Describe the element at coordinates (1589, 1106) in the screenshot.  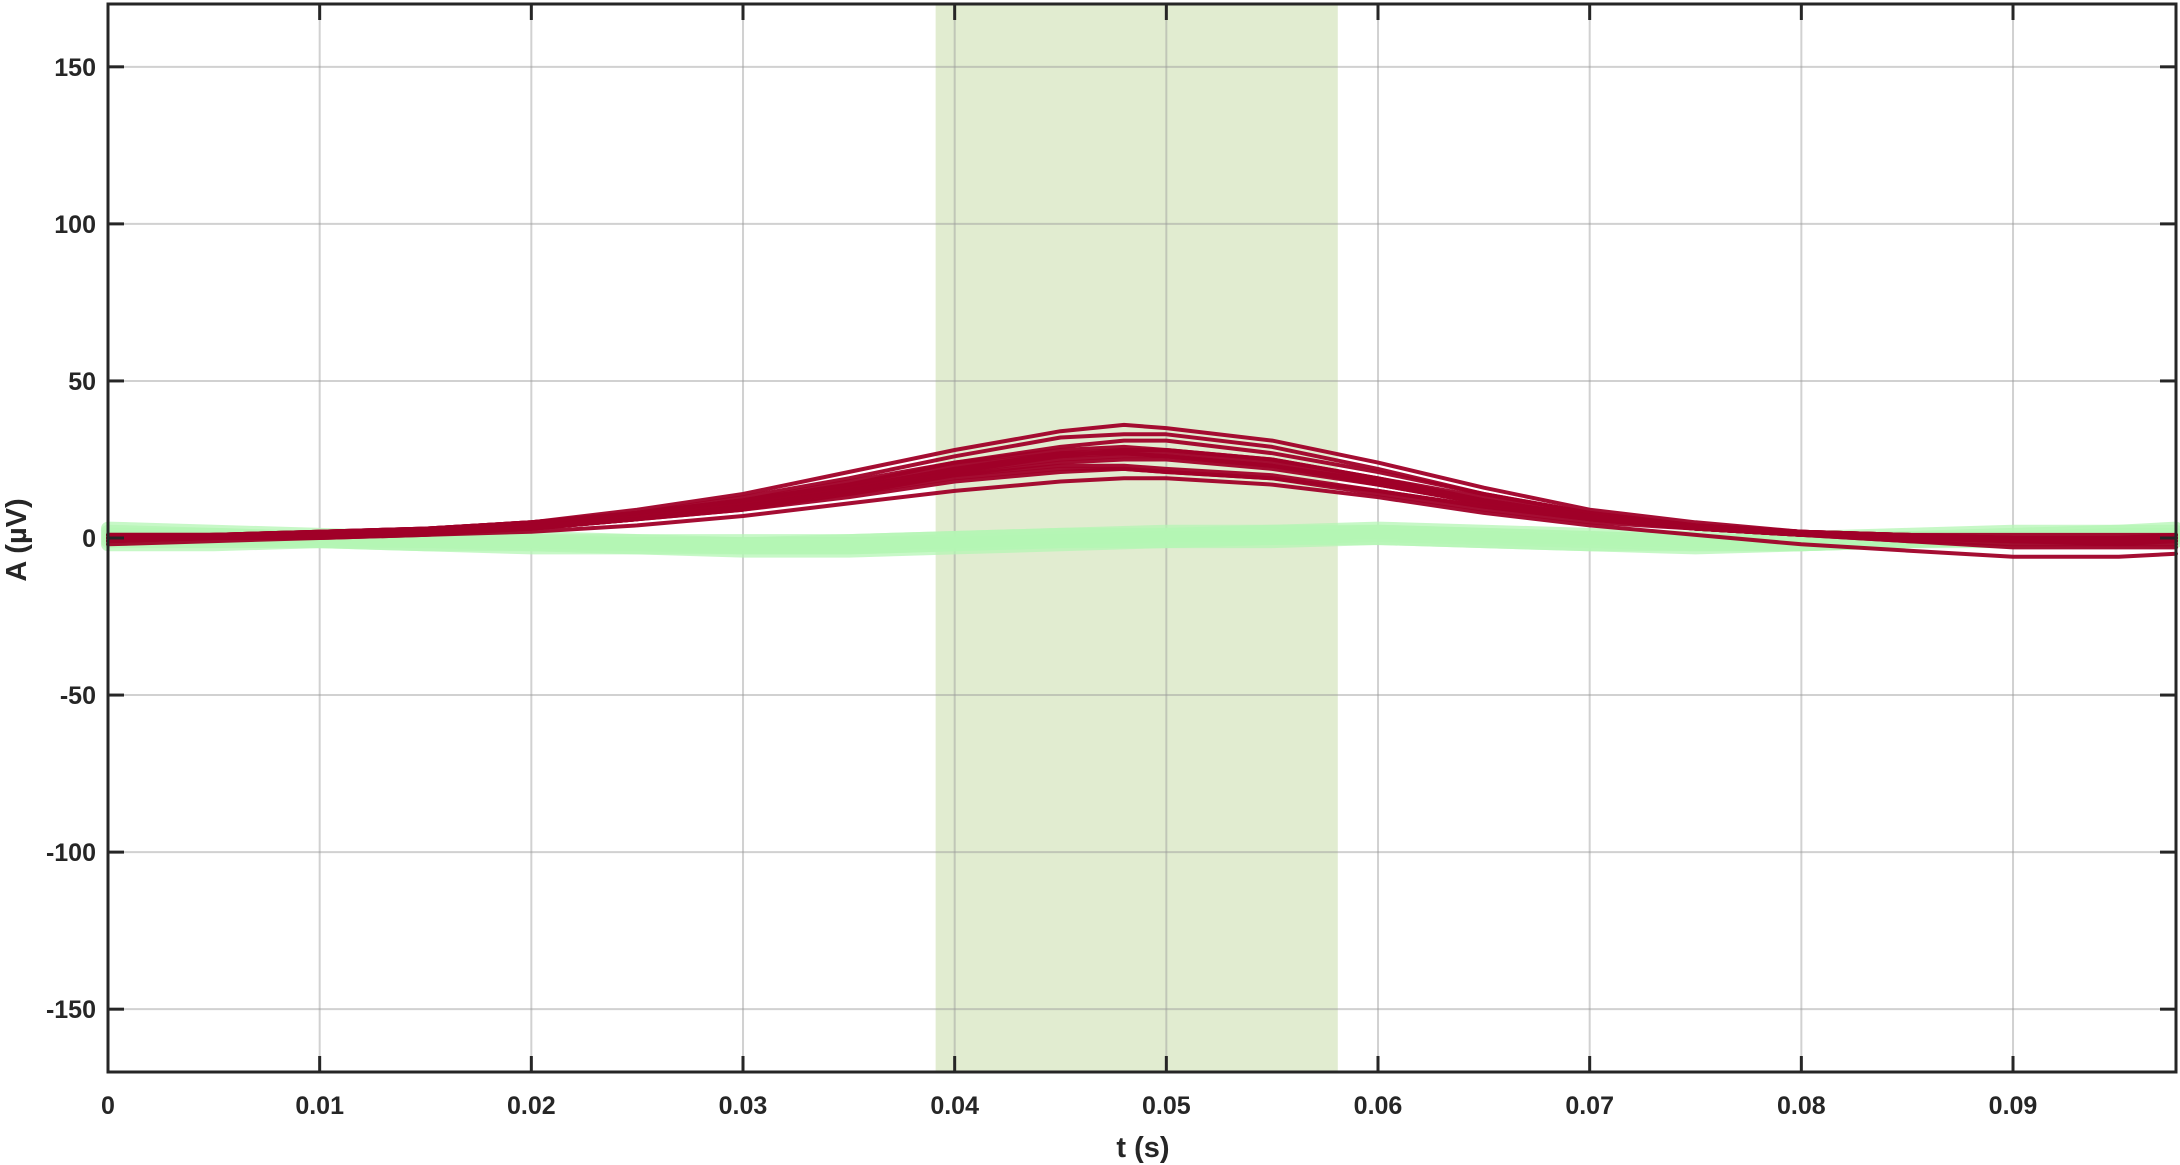
I see `x-tick-label-7: 0.07` at that location.